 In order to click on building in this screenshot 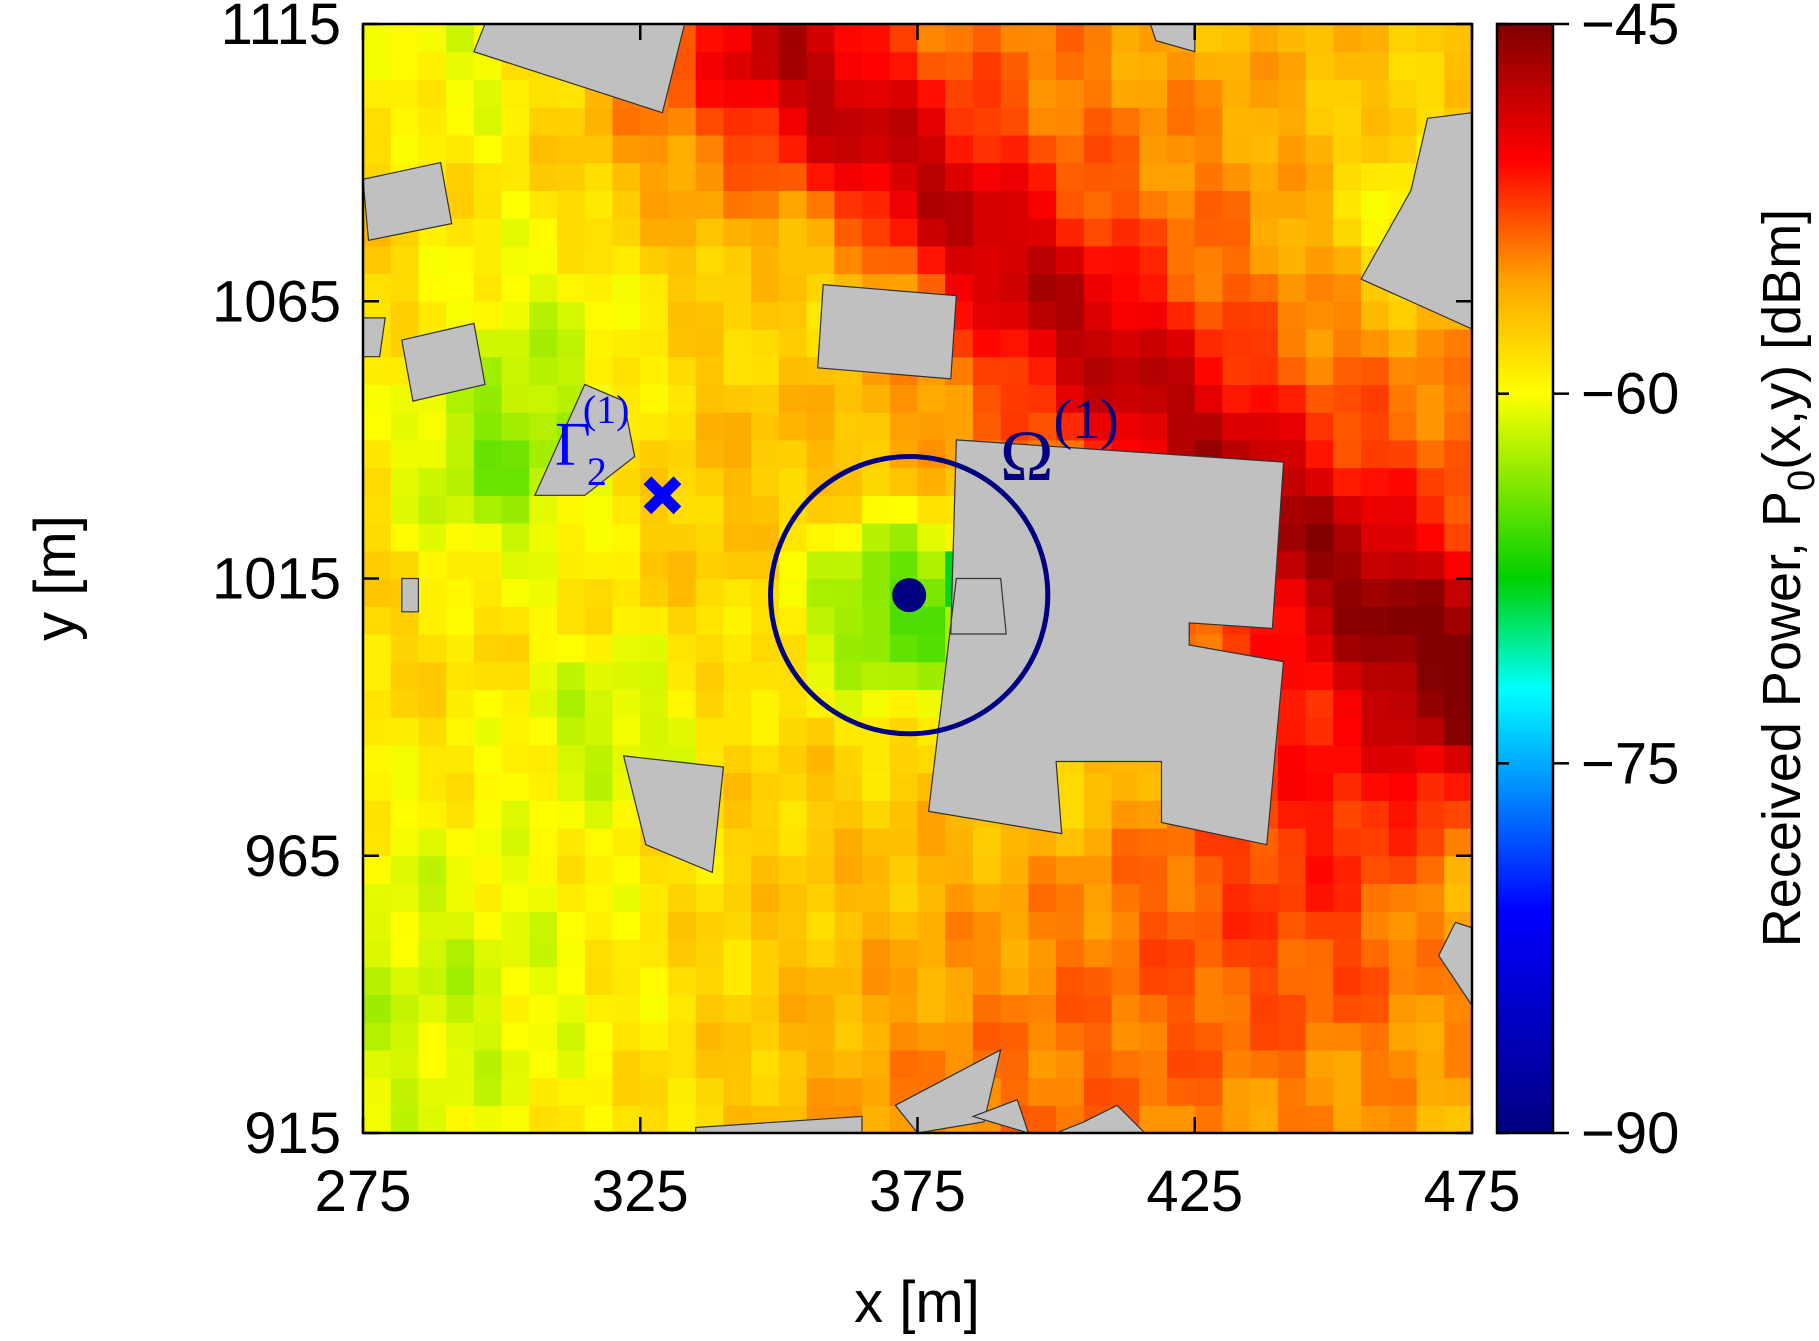, I will do `click(1000, 1115)`.